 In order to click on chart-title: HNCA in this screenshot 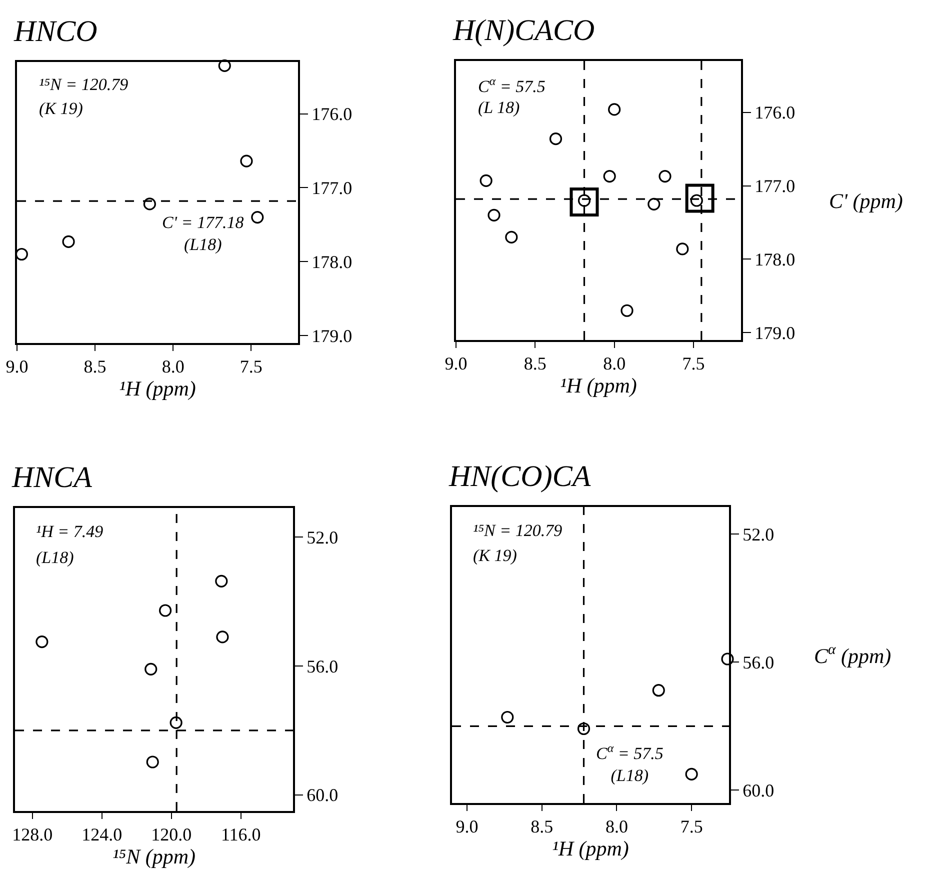, I will do `click(52, 477)`.